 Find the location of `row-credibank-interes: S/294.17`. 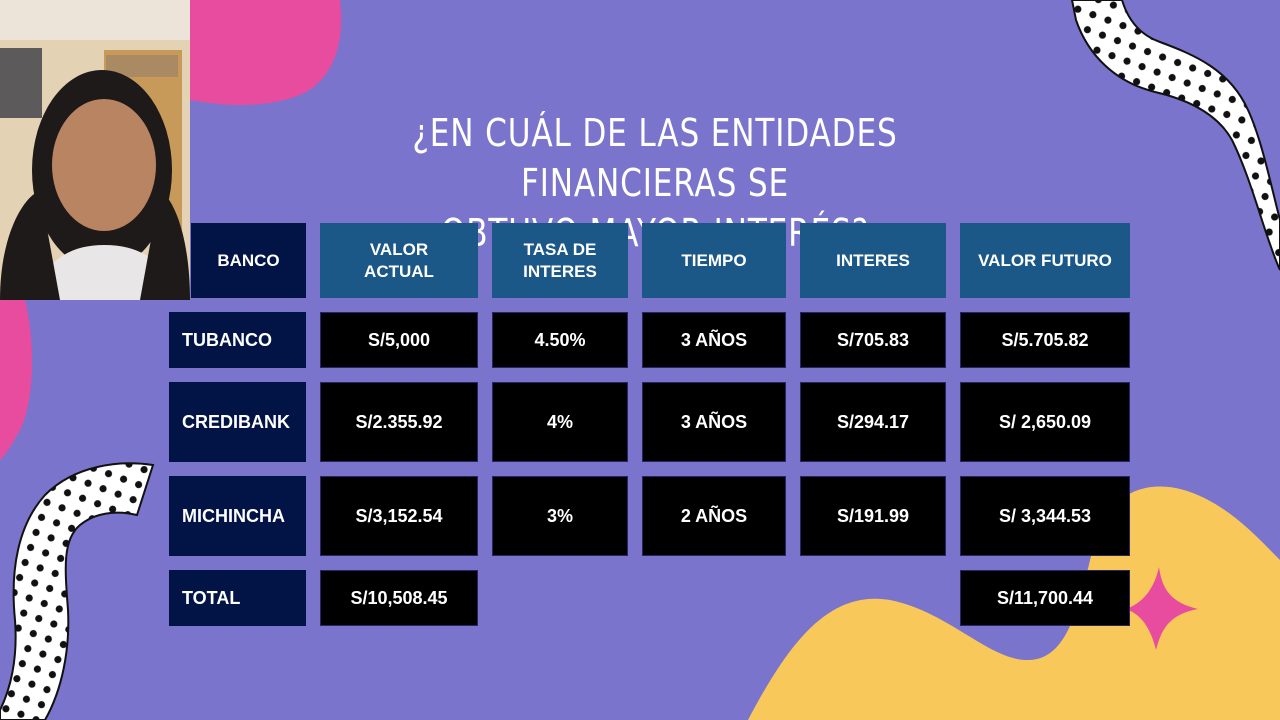

row-credibank-interes: S/294.17 is located at coordinates (873, 422).